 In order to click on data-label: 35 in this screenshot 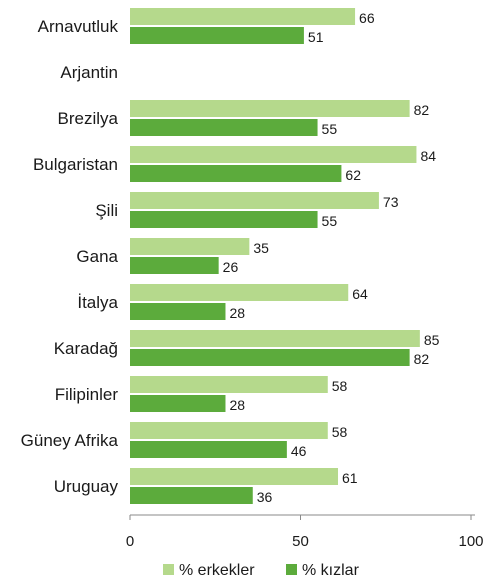, I will do `click(261, 248)`.